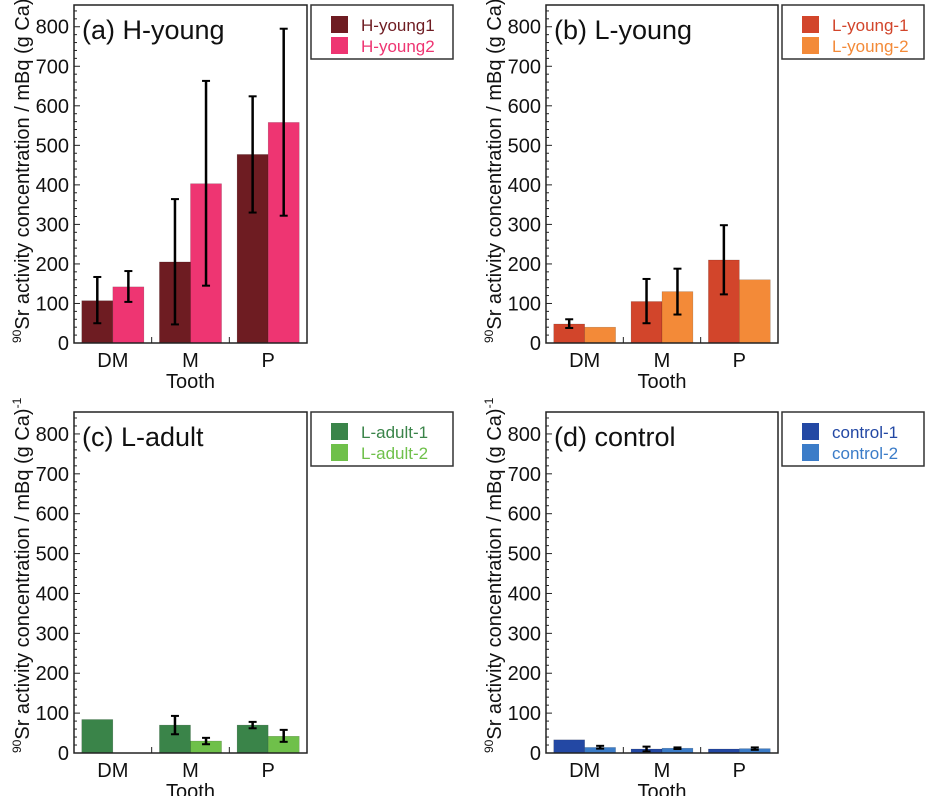 The width and height of the screenshot is (926, 796). I want to click on legend-label: control-1, so click(865, 432).